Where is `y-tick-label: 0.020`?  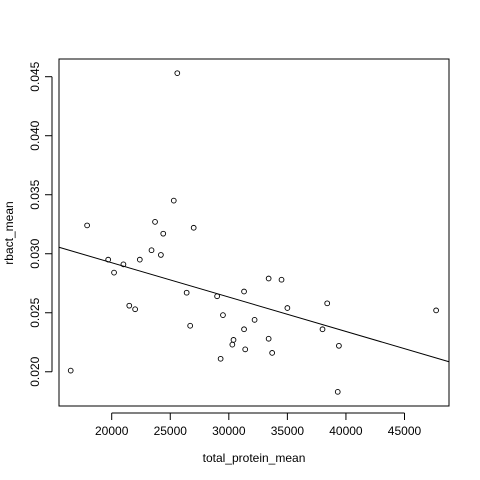
y-tick-label: 0.020 is located at coordinates (35, 371).